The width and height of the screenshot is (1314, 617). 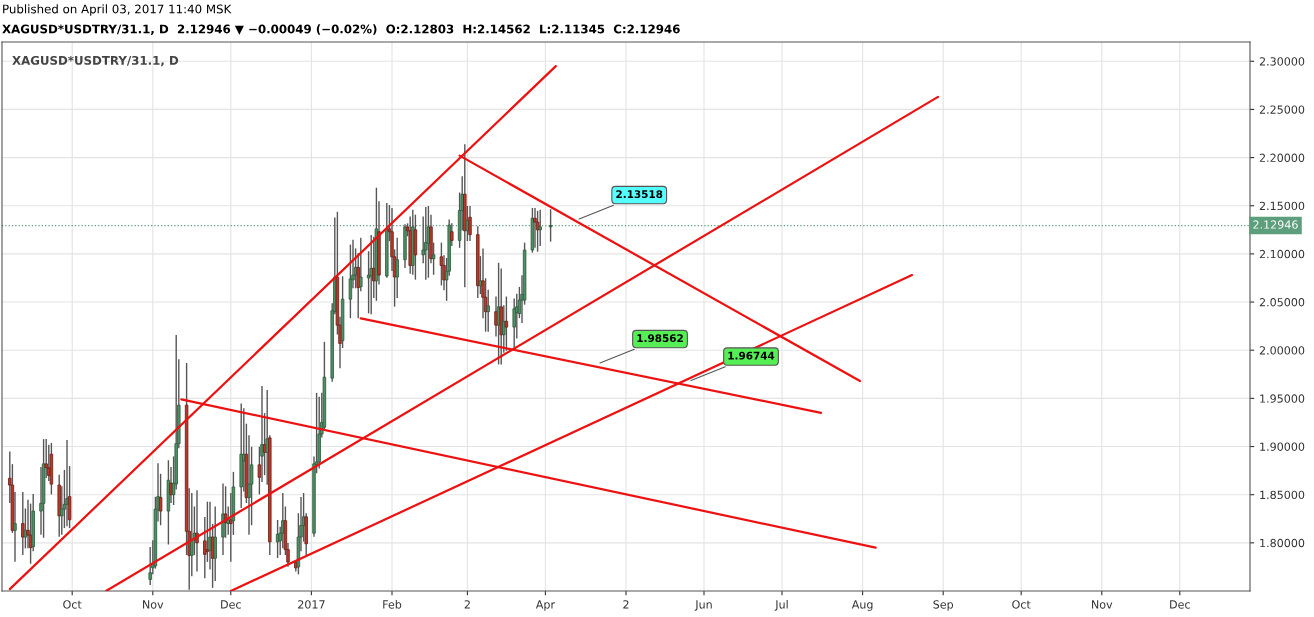 I want to click on y-tick-label: 1.85000, so click(x=1282, y=495).